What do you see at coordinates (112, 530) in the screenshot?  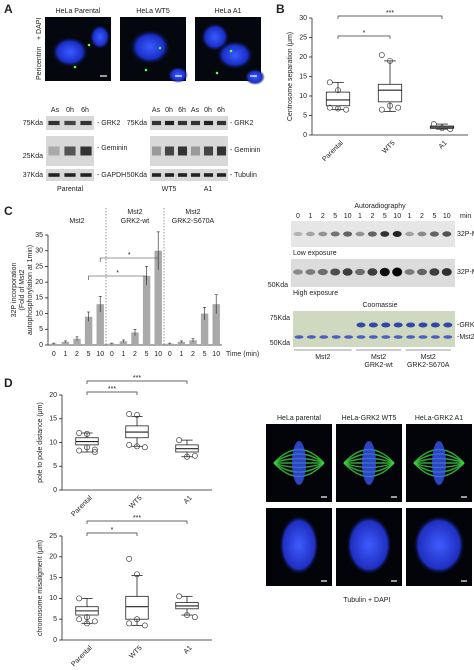 I see `significance: *` at bounding box center [112, 530].